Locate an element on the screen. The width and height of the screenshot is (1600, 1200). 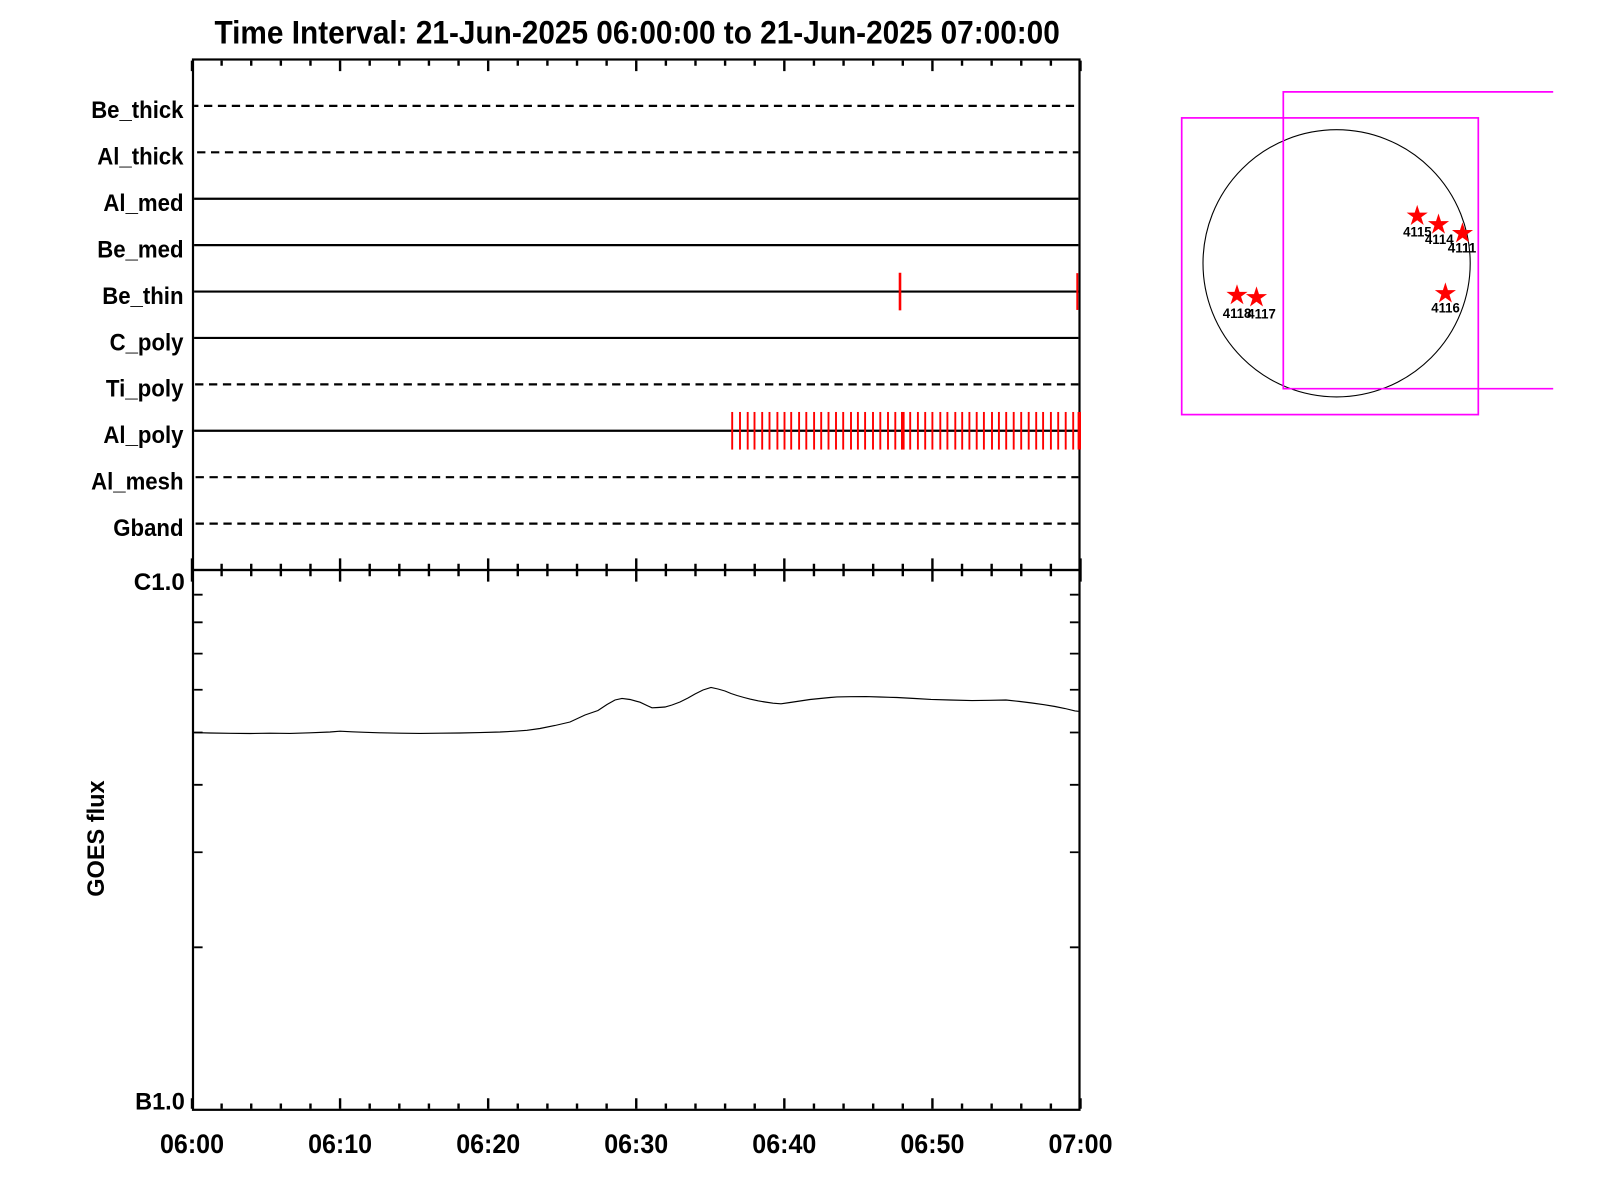
svg-text: 4118 is located at coordinates (1237, 313).